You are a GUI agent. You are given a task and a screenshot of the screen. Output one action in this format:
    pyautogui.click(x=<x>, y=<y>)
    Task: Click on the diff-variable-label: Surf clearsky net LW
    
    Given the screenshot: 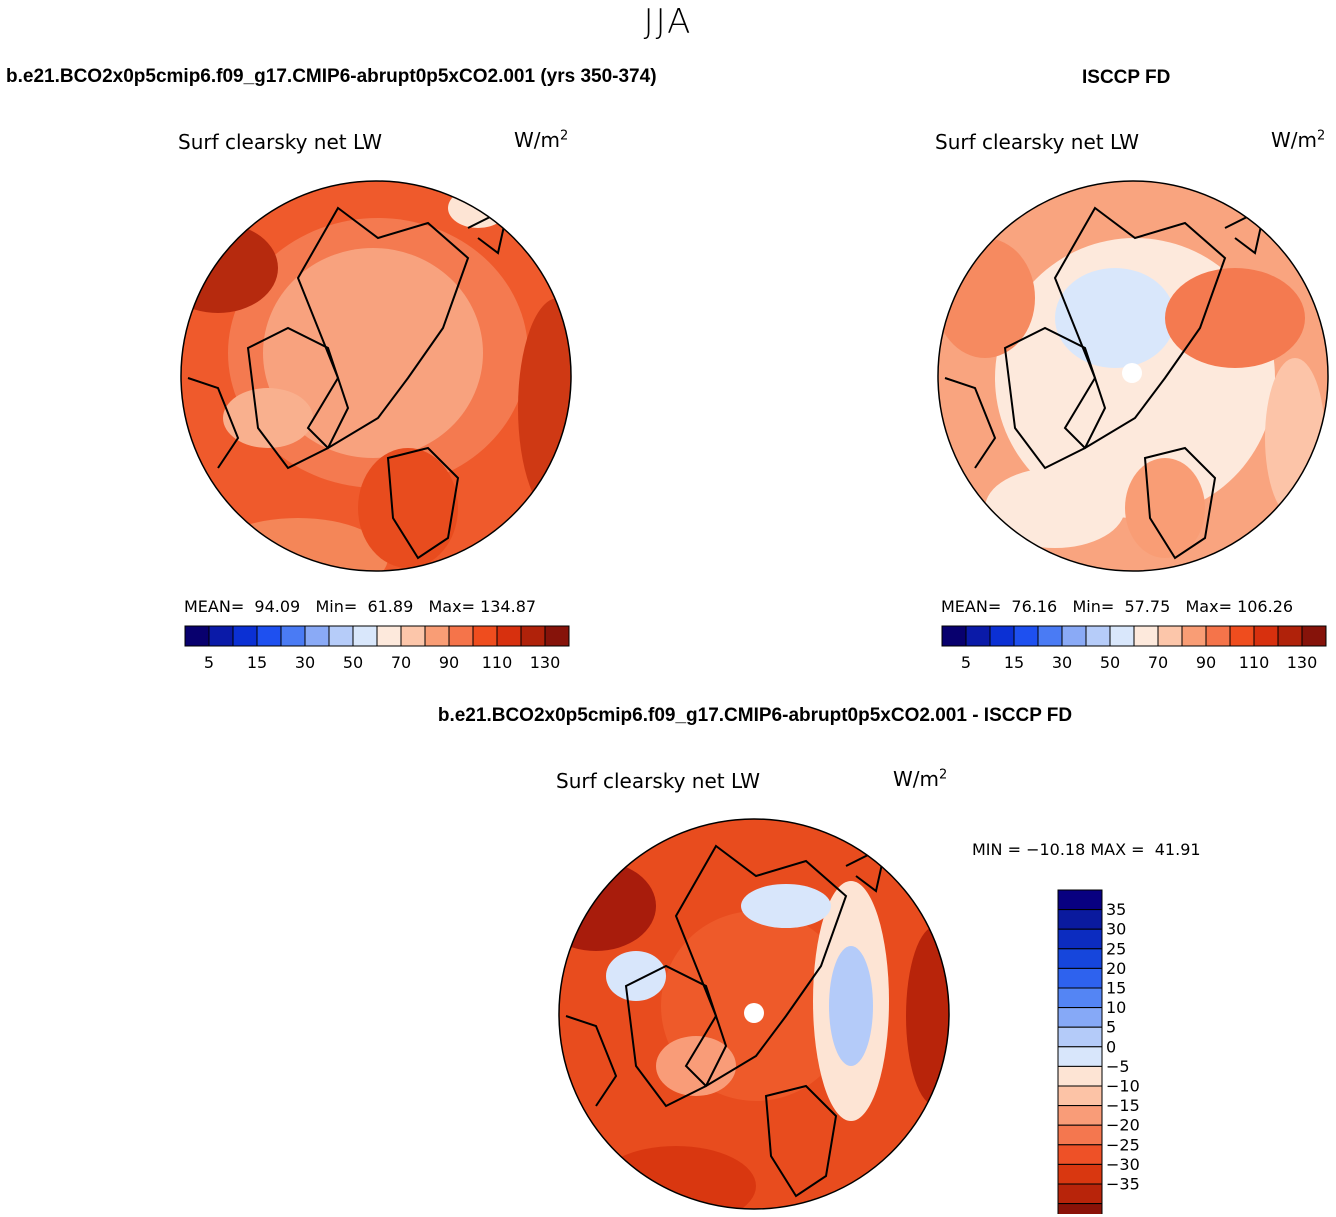 What is the action you would take?
    pyautogui.click(x=658, y=781)
    